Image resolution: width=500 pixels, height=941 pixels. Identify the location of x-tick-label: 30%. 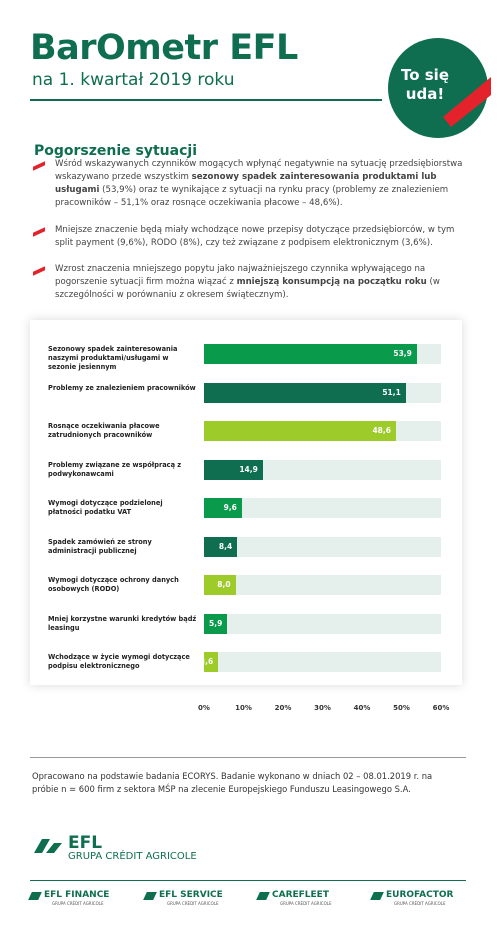
(322, 708).